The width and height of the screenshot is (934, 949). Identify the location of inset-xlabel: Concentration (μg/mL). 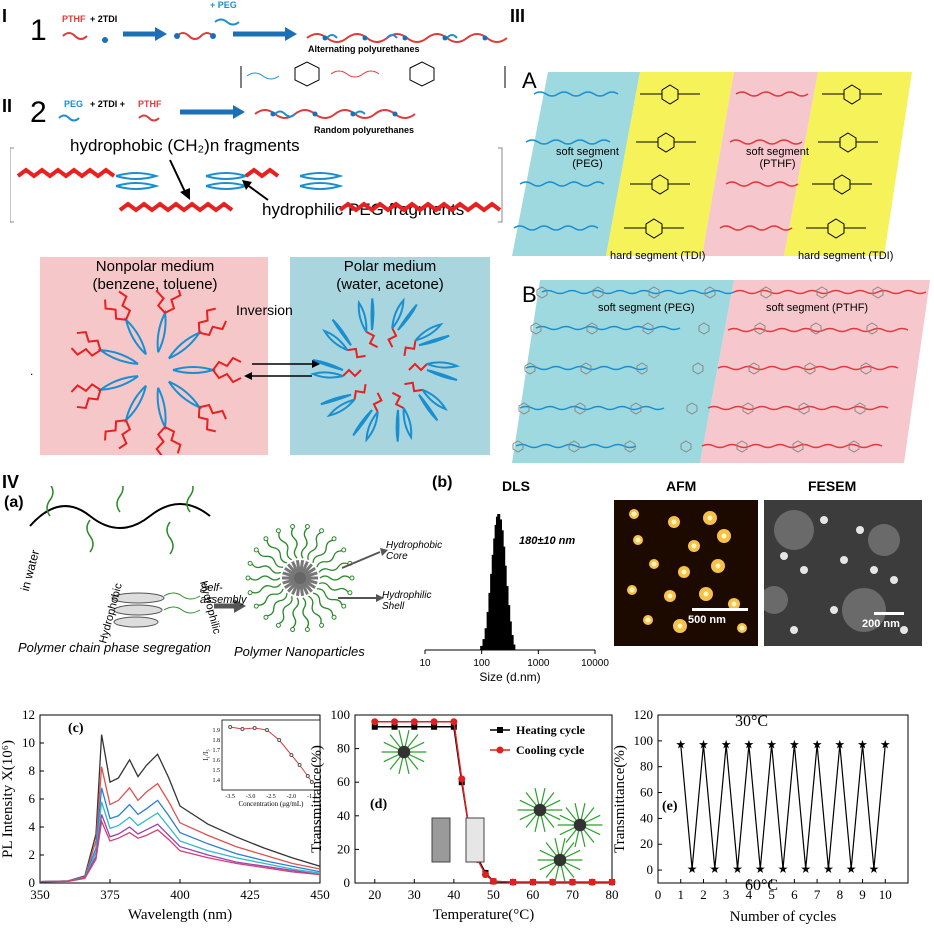
(272, 804).